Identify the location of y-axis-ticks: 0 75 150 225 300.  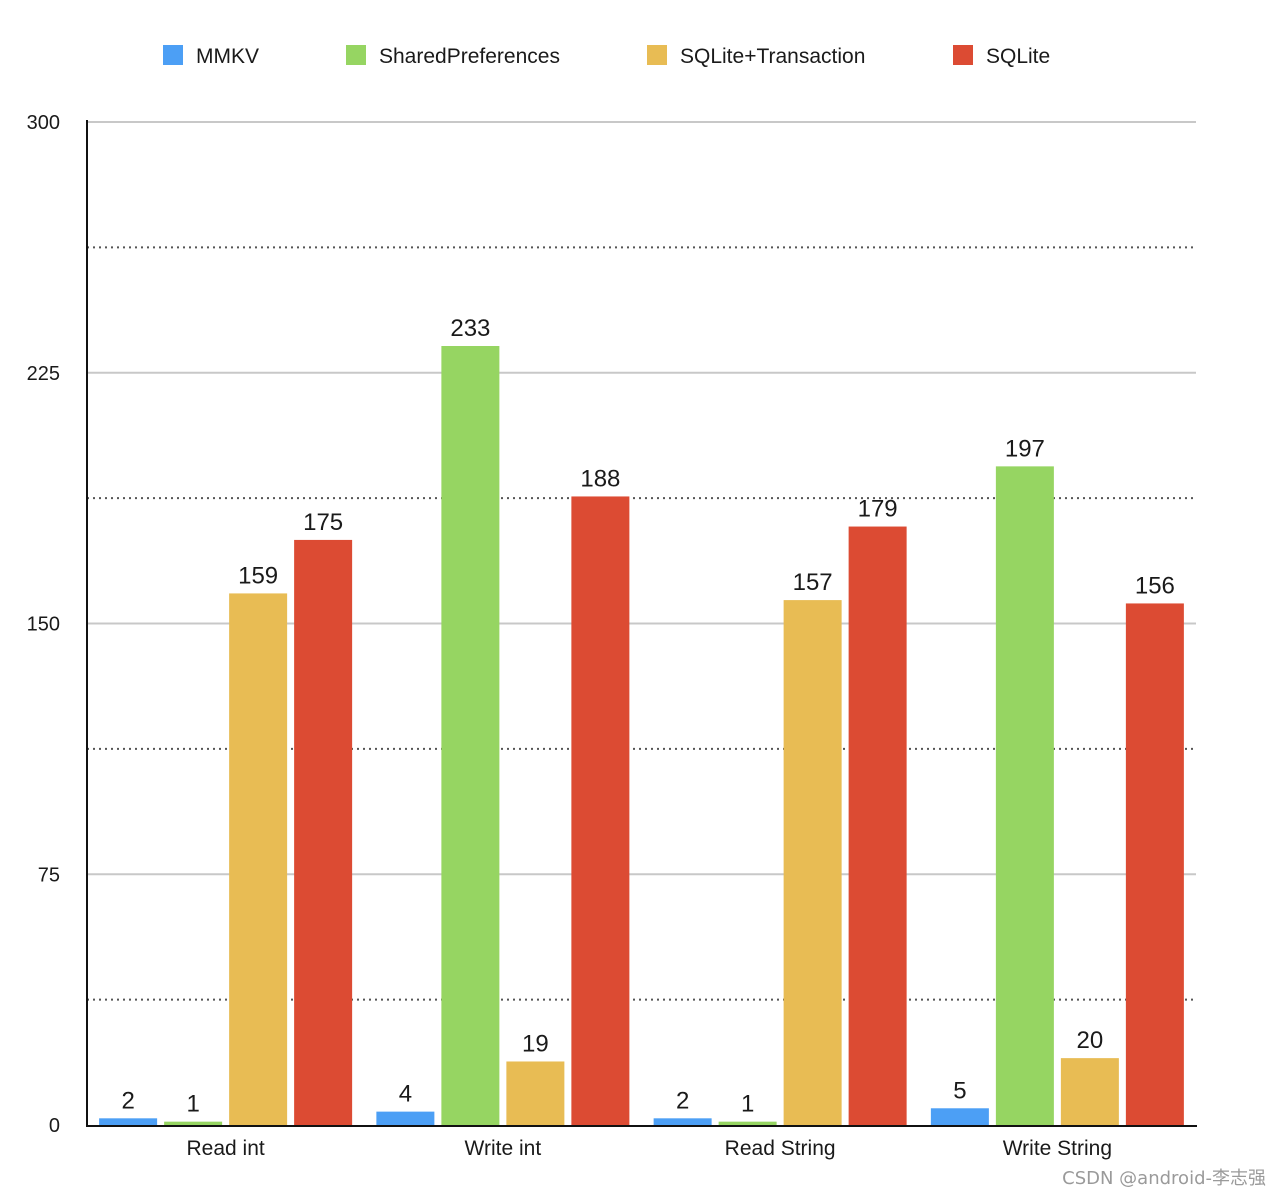
(43, 624).